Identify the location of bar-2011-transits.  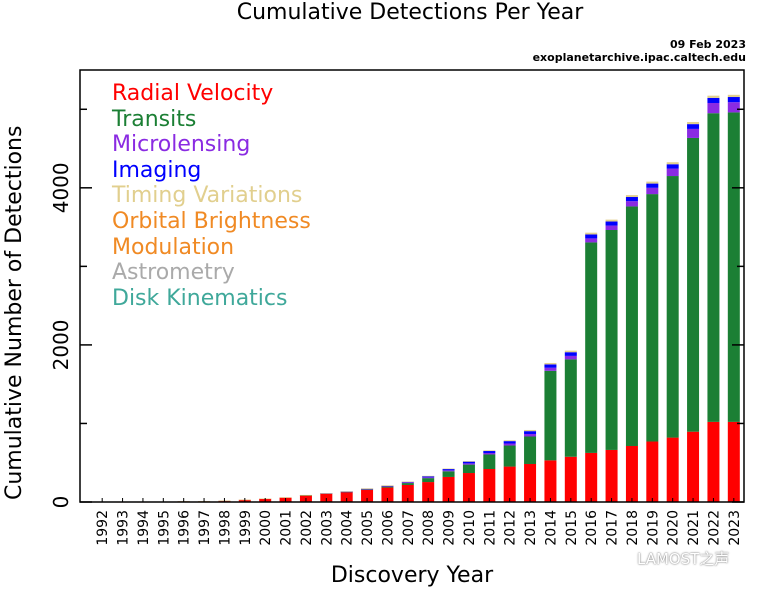
(489, 462).